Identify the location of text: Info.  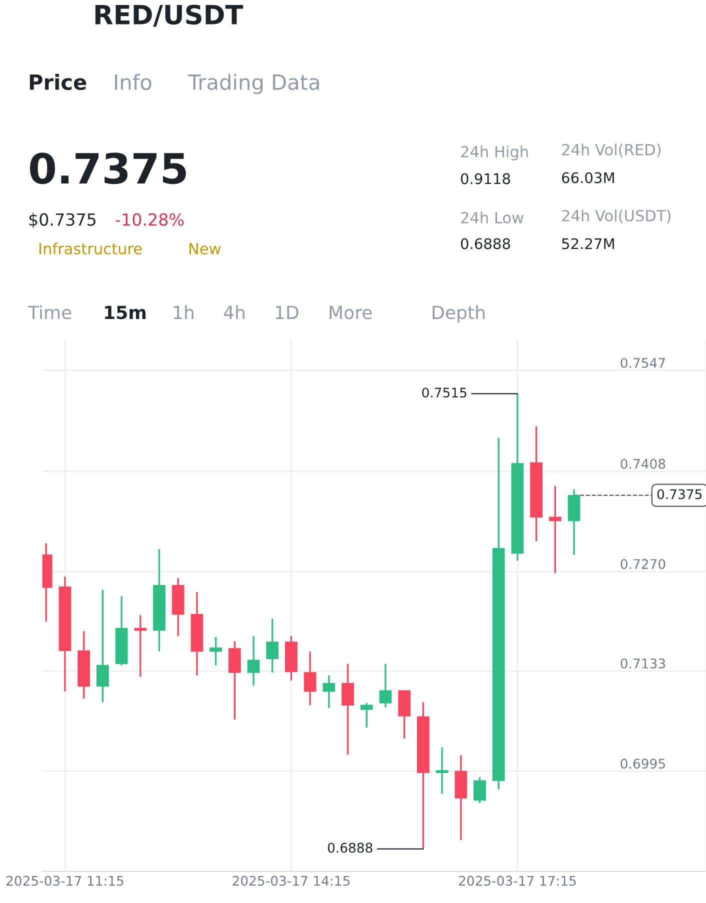
(133, 82).